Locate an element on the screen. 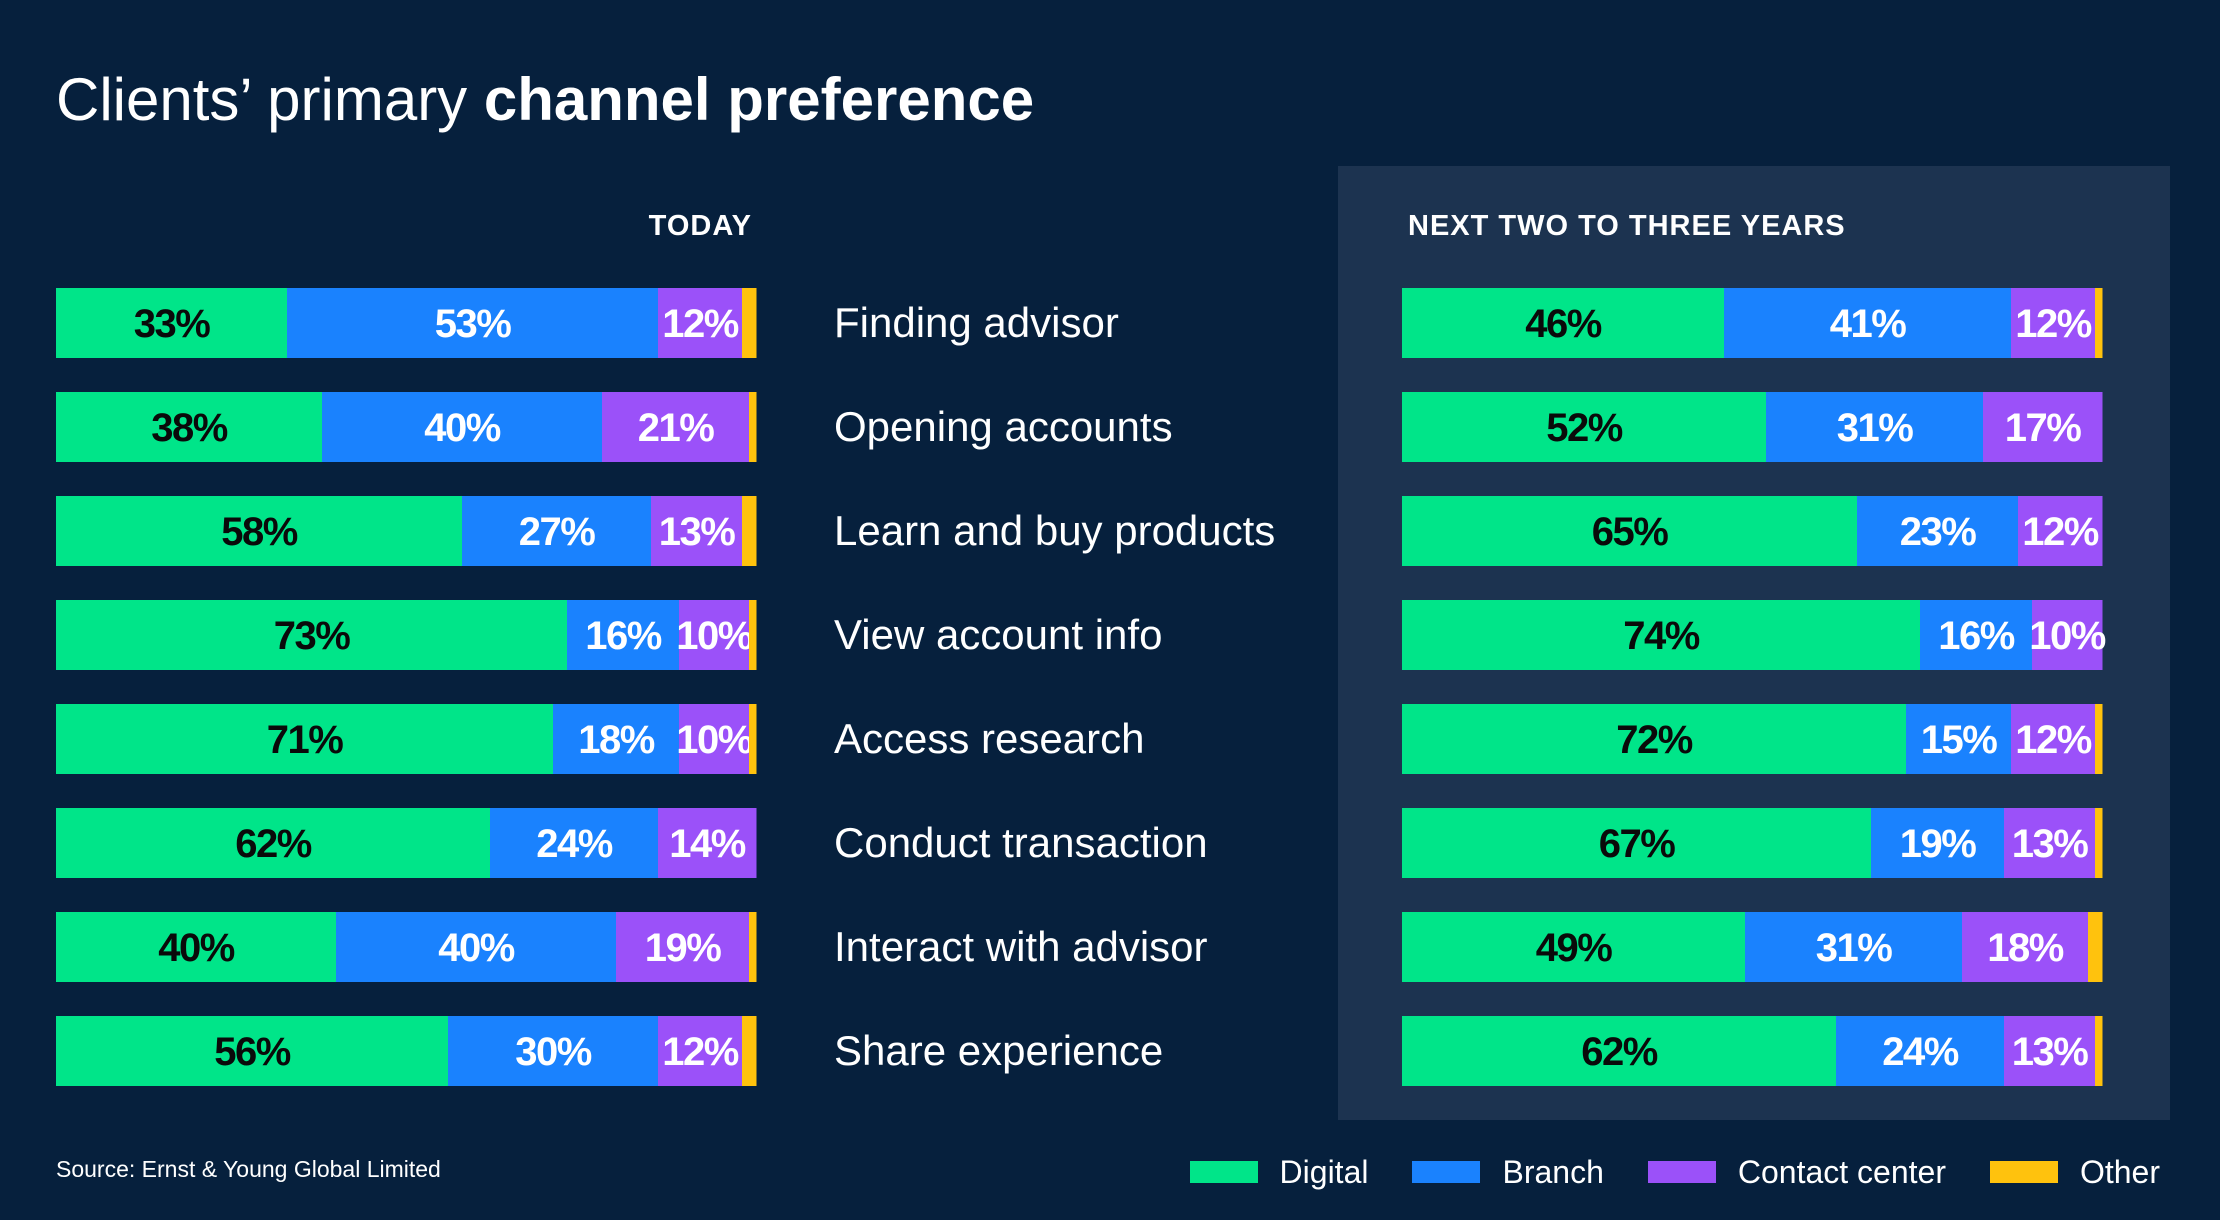 This screenshot has width=2220, height=1220. future-panel-header: NEXT TWO TO THREE YEARS is located at coordinates (1627, 226).